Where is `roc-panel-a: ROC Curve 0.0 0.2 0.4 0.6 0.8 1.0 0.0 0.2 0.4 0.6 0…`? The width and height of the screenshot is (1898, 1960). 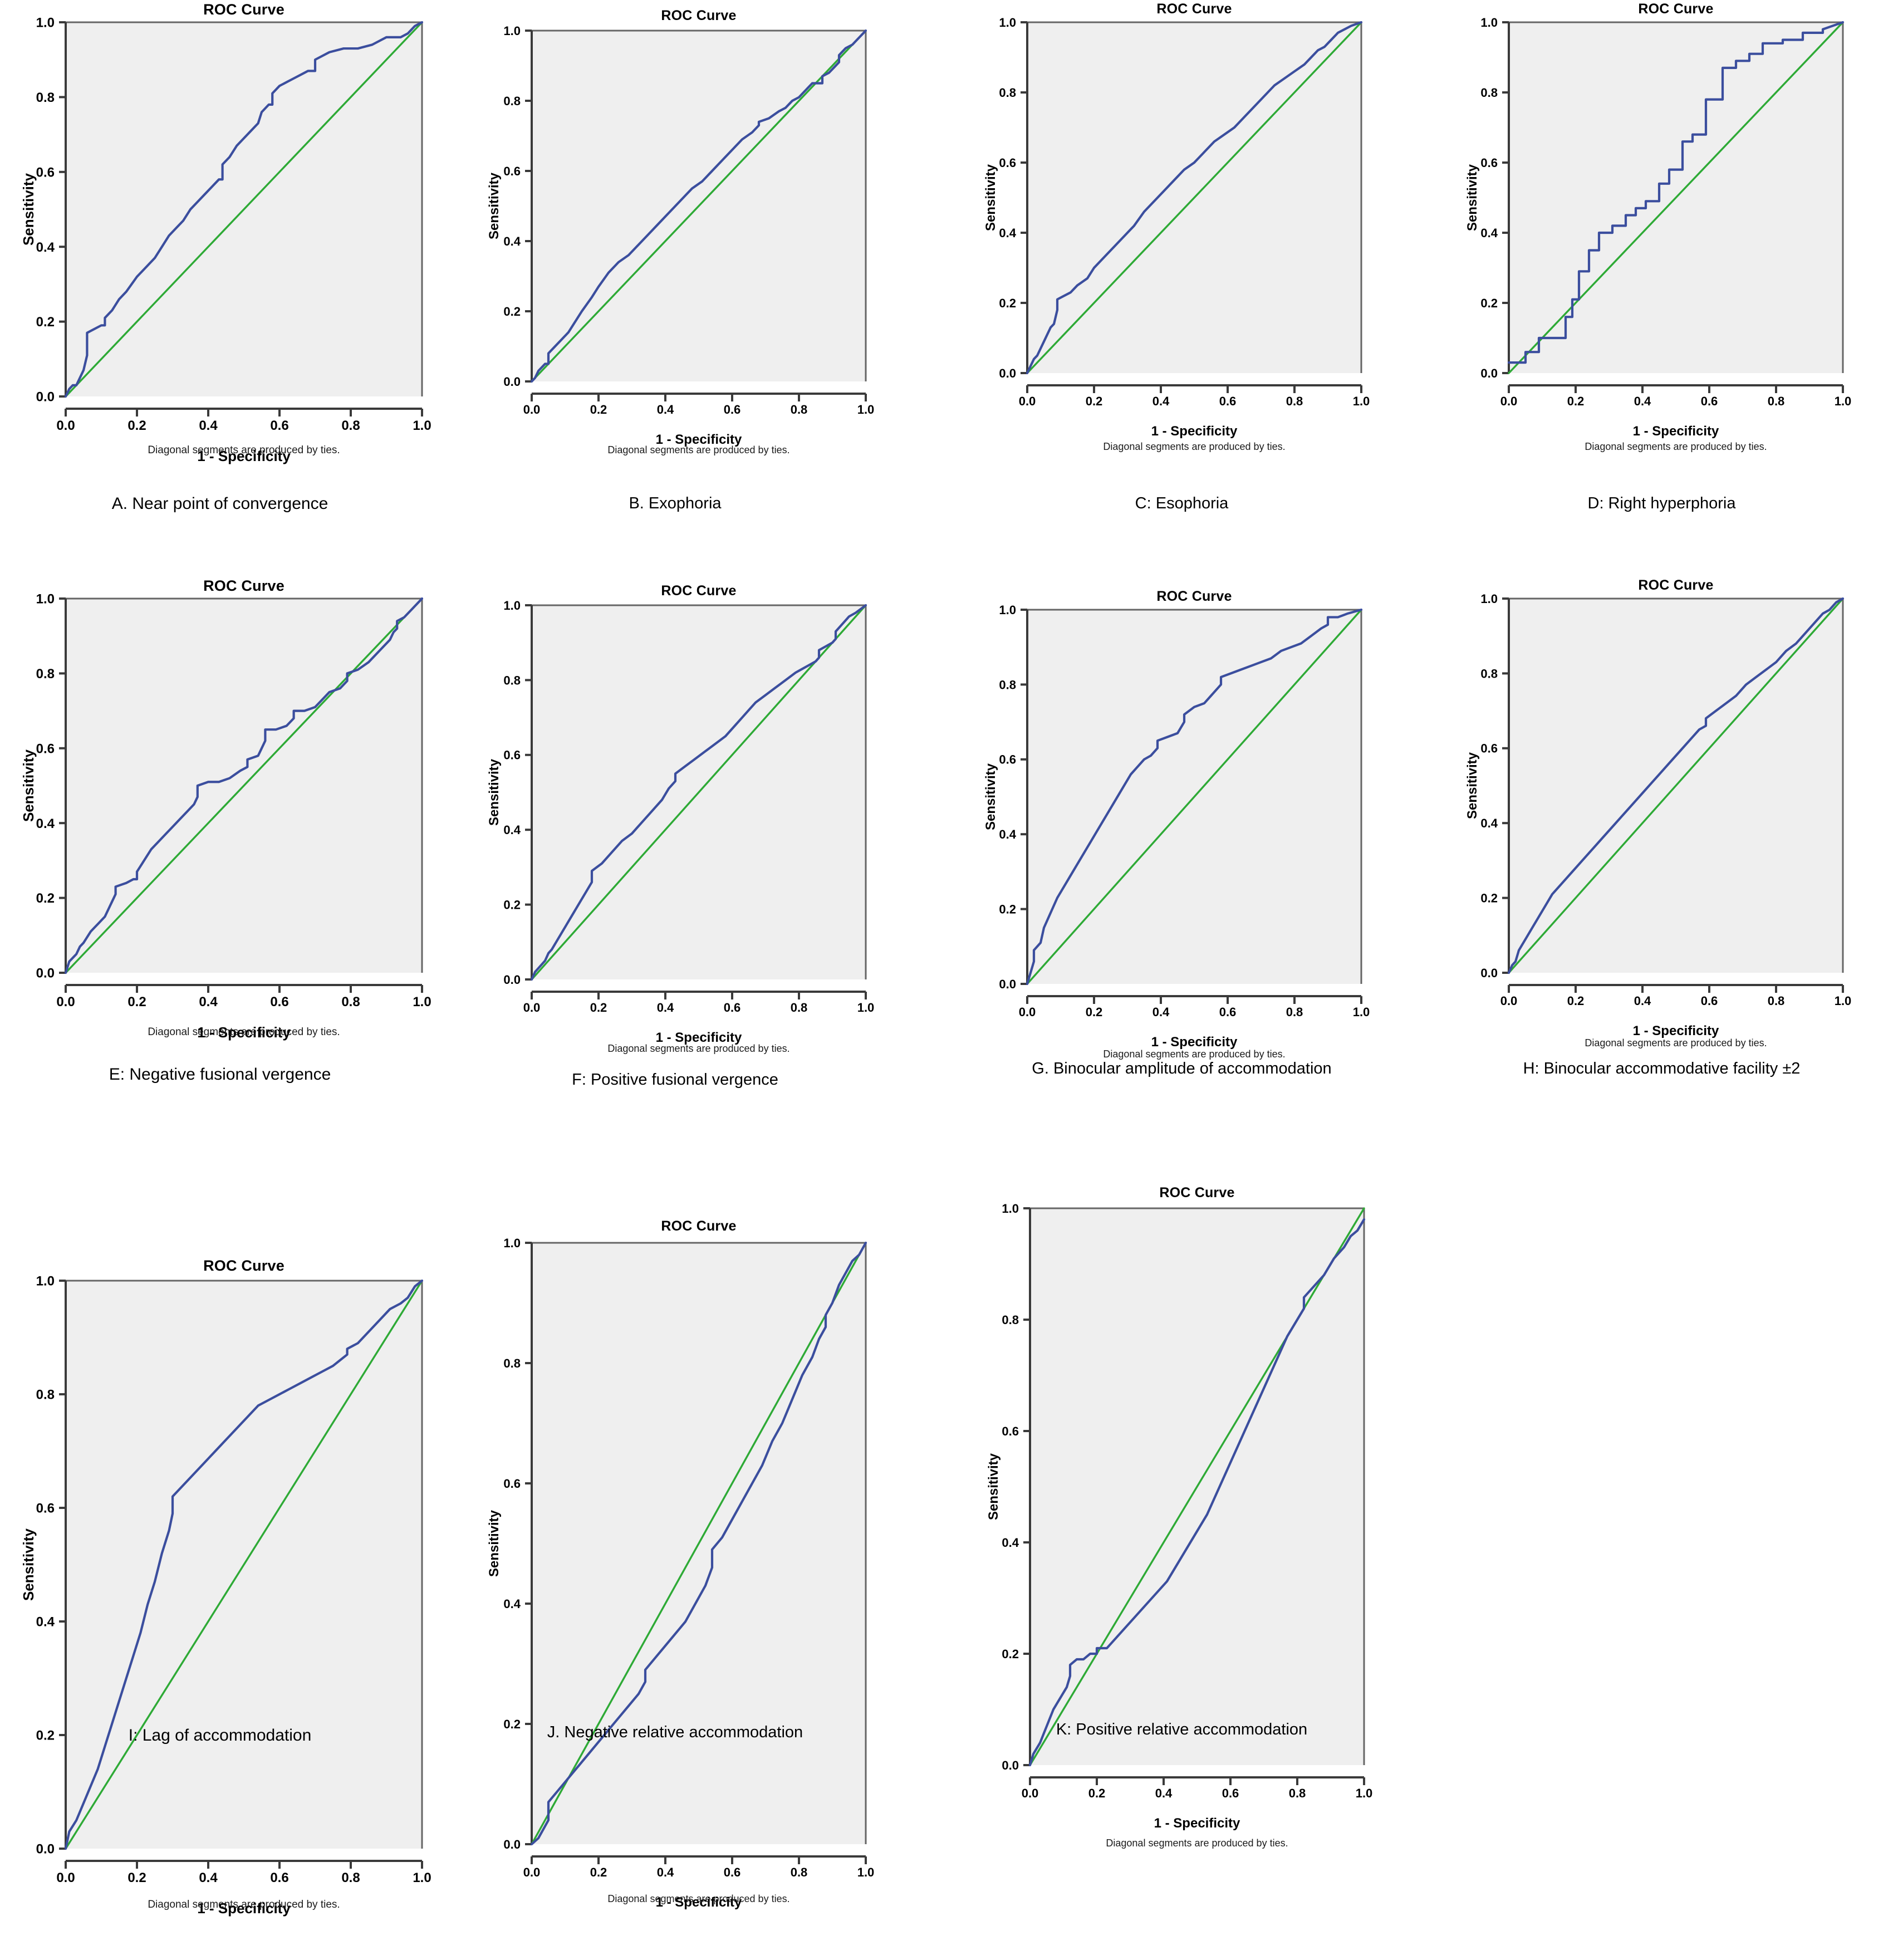 roc-panel-a: ROC Curve 0.0 0.2 0.4 0.6 0.8 1.0 0.0 0.2 0.4 0.6 0… is located at coordinates (220, 266).